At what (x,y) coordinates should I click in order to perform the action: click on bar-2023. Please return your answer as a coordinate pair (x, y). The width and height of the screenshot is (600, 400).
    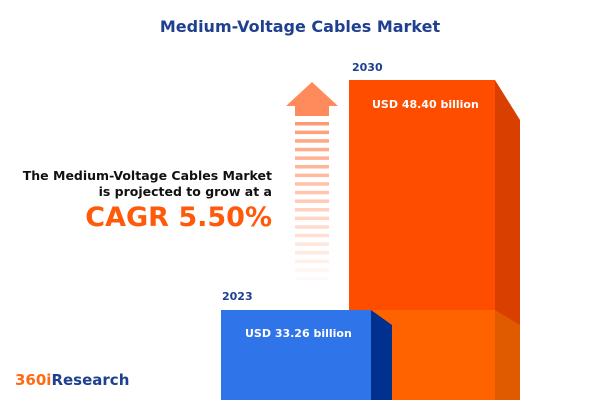
    Looking at the image, I should click on (306, 355).